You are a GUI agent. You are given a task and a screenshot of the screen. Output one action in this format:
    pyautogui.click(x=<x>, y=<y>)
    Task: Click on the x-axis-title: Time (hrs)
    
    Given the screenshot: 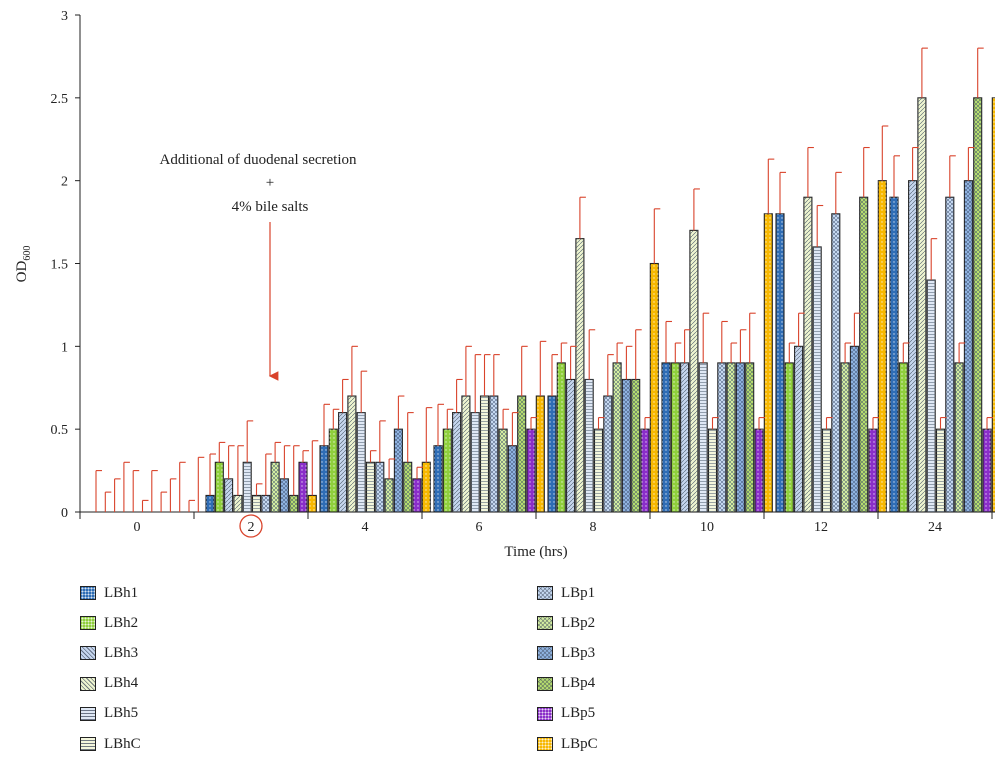 What is the action you would take?
    pyautogui.click(x=535, y=552)
    